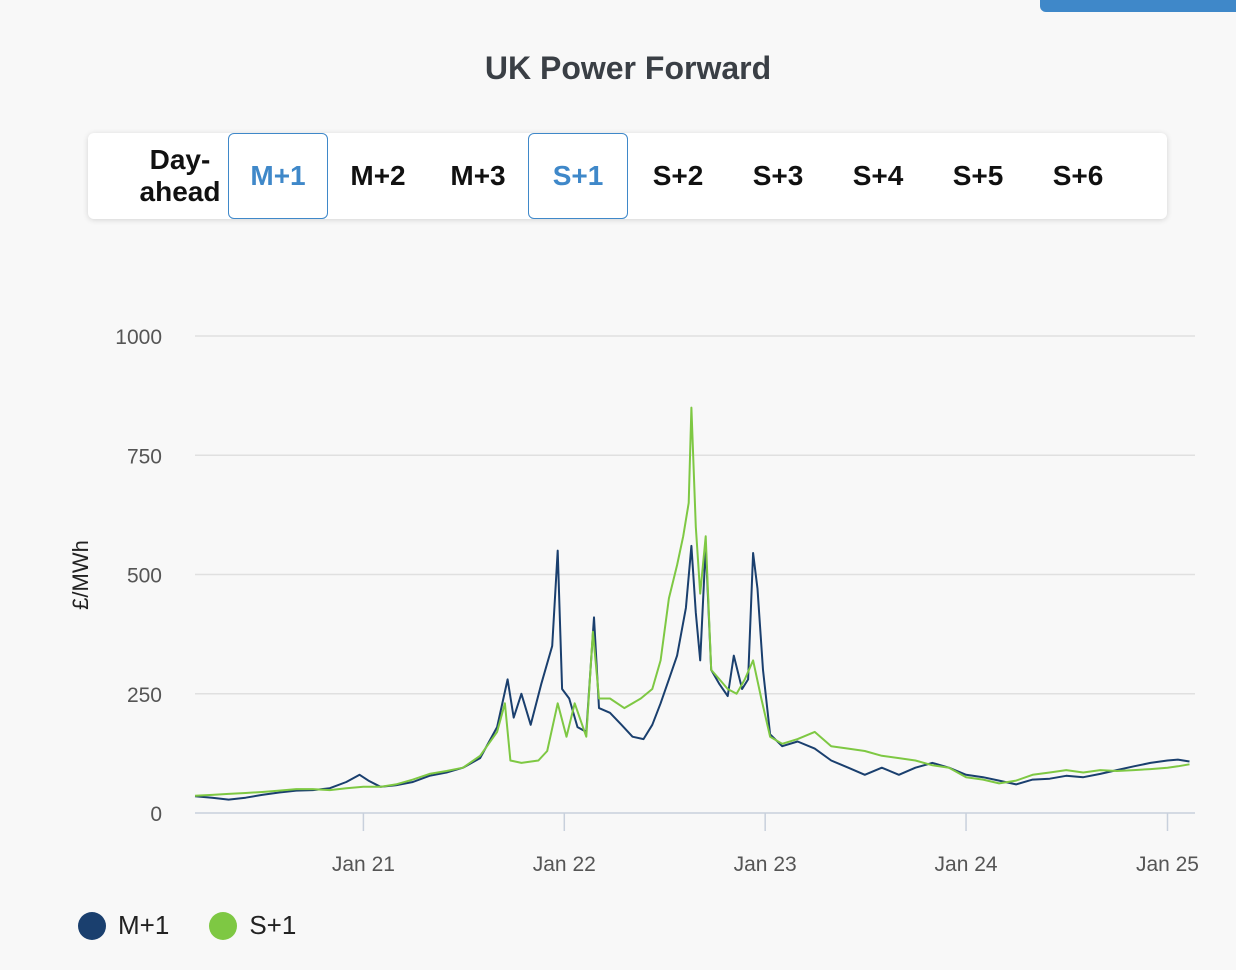  I want to click on page-title: UK Power Forward, so click(628, 68).